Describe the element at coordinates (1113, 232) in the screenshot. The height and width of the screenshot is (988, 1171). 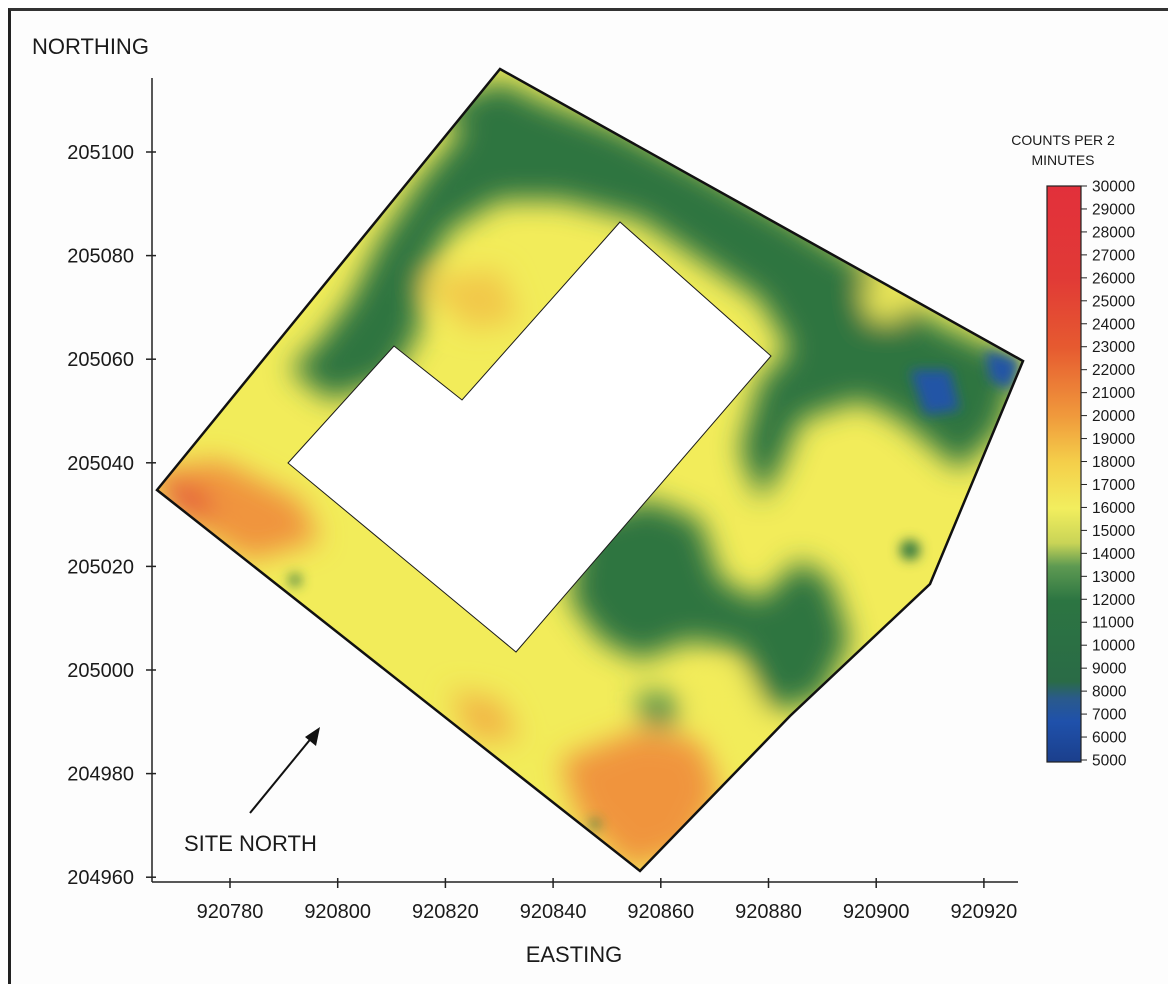
I see `legend-tick-label: 28000` at that location.